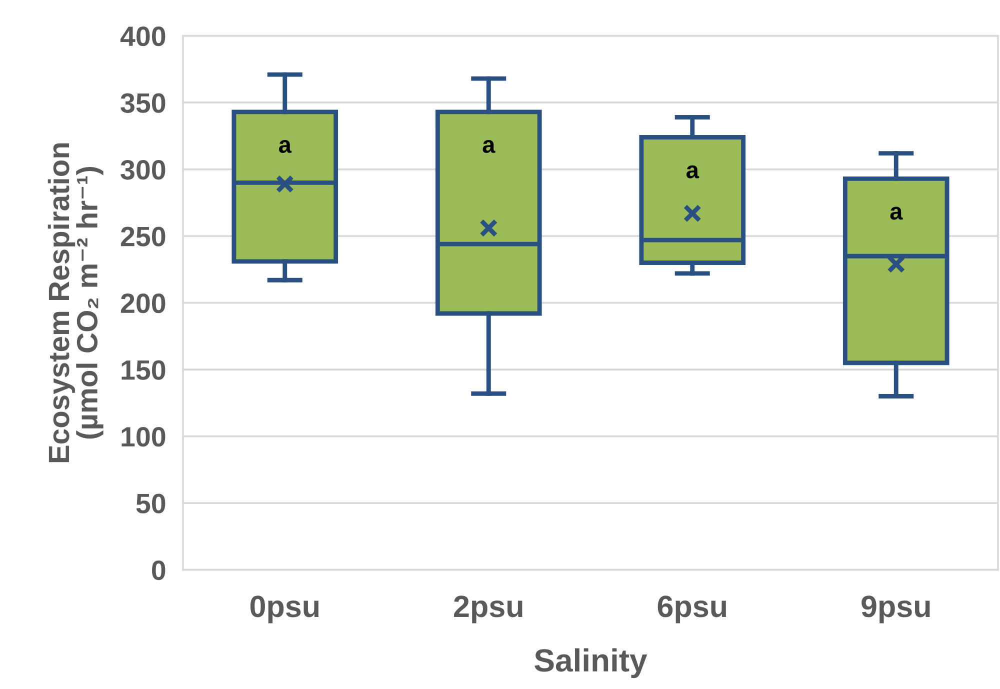 The width and height of the screenshot is (1000, 689). Describe the element at coordinates (159, 570) in the screenshot. I see `y-tick-label: 0` at that location.